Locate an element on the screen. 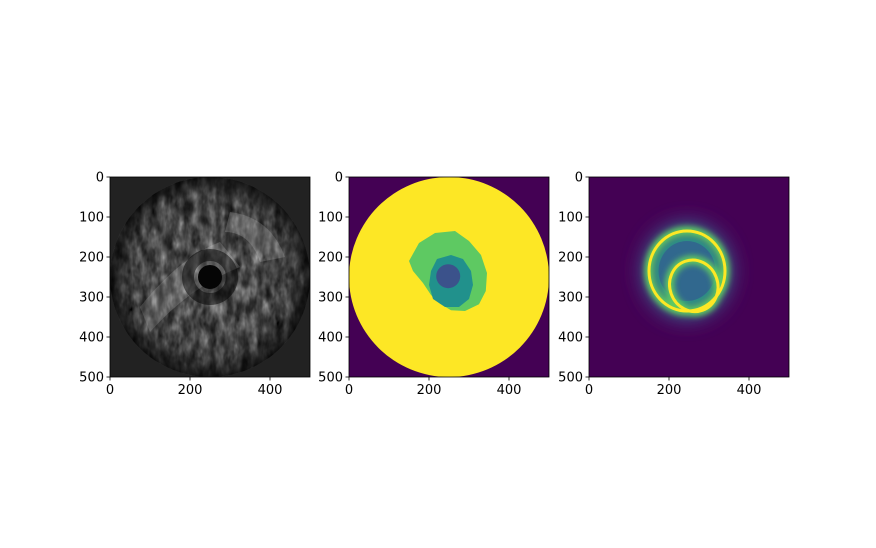 Image resolution: width=876 pixels, height=548 pixels. segmentation-panel is located at coordinates (449, 277).